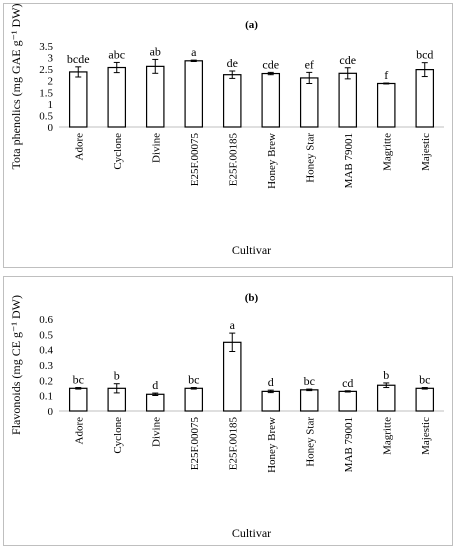  What do you see at coordinates (16, 86) in the screenshot?
I see `y-axis-title: Tota phenolics (mg GAE g⁻¹ DW)` at bounding box center [16, 86].